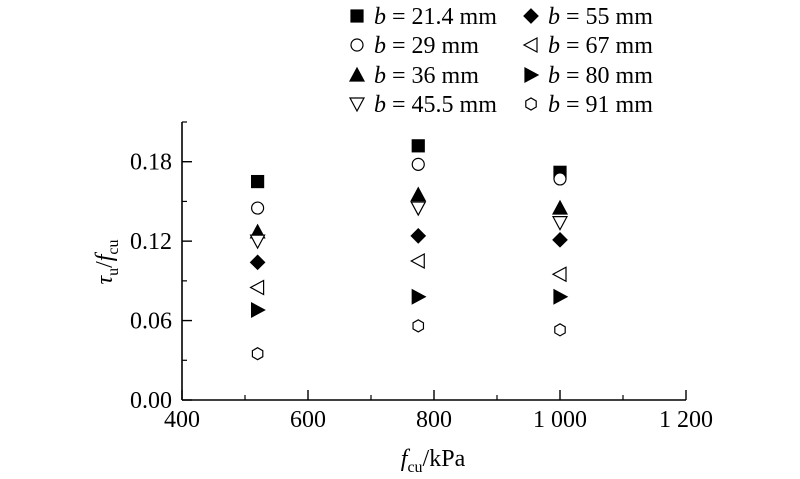  I want to click on legend-item: b = 29 mm, so click(414, 46).